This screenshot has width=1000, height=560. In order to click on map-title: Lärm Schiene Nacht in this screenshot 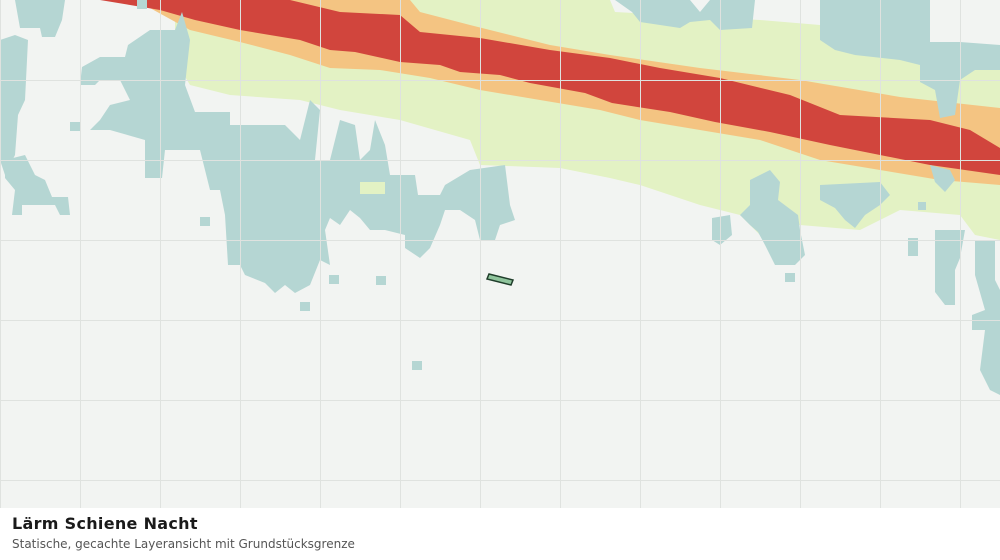, I will do `click(105, 523)`.